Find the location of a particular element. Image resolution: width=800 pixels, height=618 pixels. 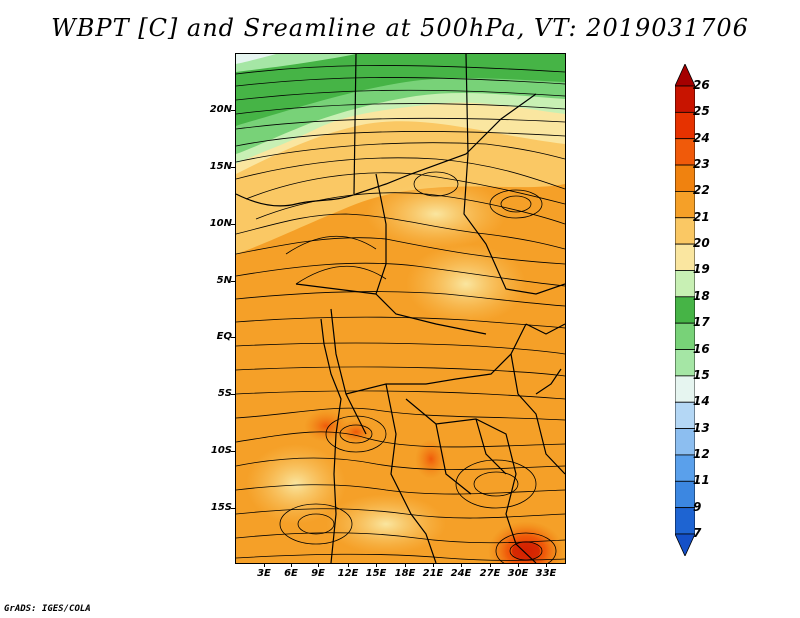

lat-label: 15N is located at coordinates (220, 166).